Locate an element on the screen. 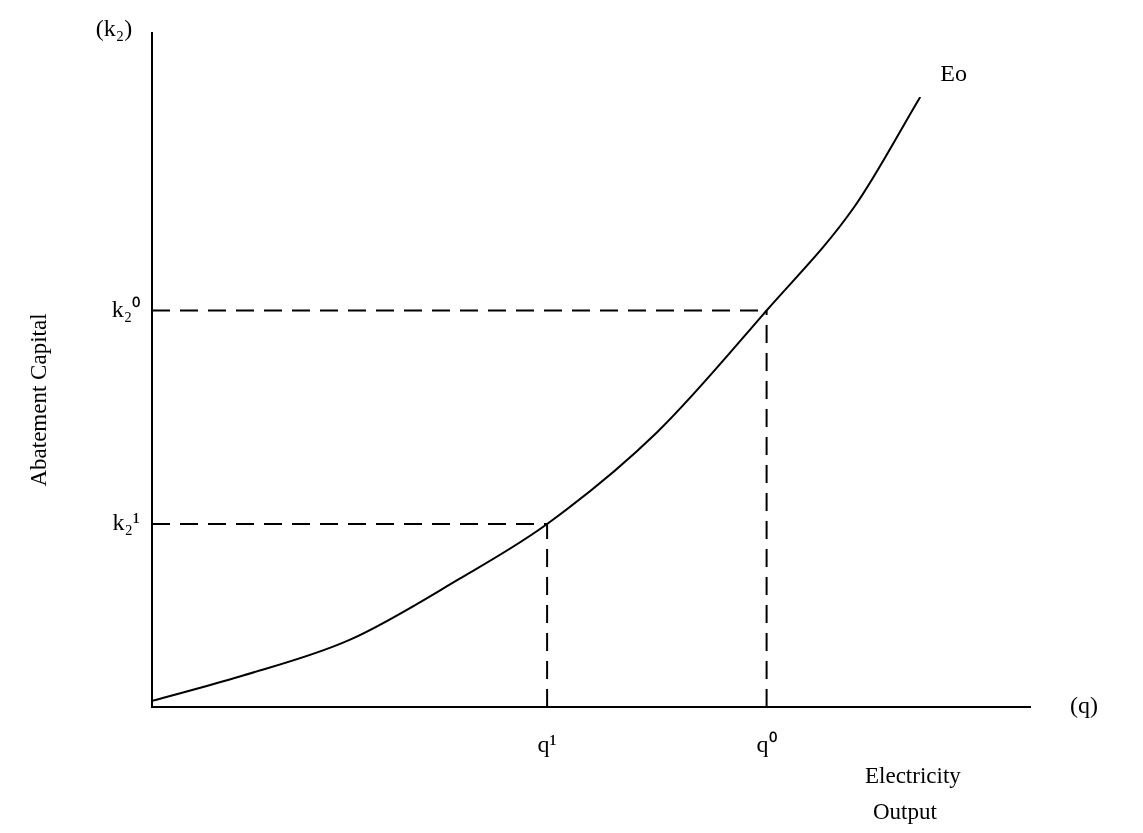 The height and width of the screenshot is (833, 1143). ref-line-label: k₂¹ is located at coordinates (126, 522).